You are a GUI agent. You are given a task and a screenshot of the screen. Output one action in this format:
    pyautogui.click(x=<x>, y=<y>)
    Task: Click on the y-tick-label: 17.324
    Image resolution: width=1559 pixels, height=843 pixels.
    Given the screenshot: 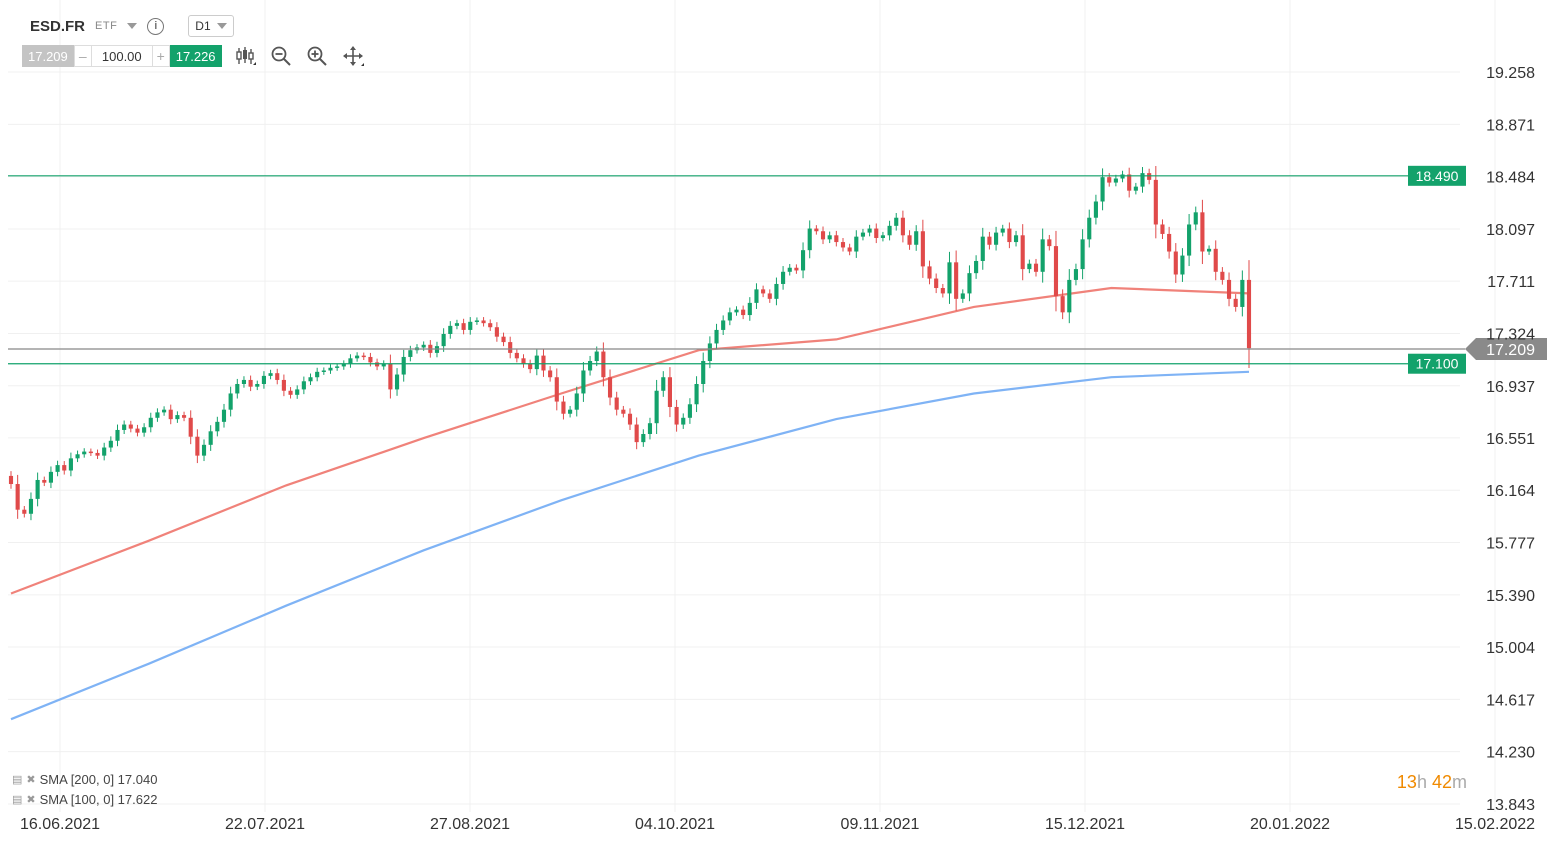 What is the action you would take?
    pyautogui.click(x=1510, y=334)
    